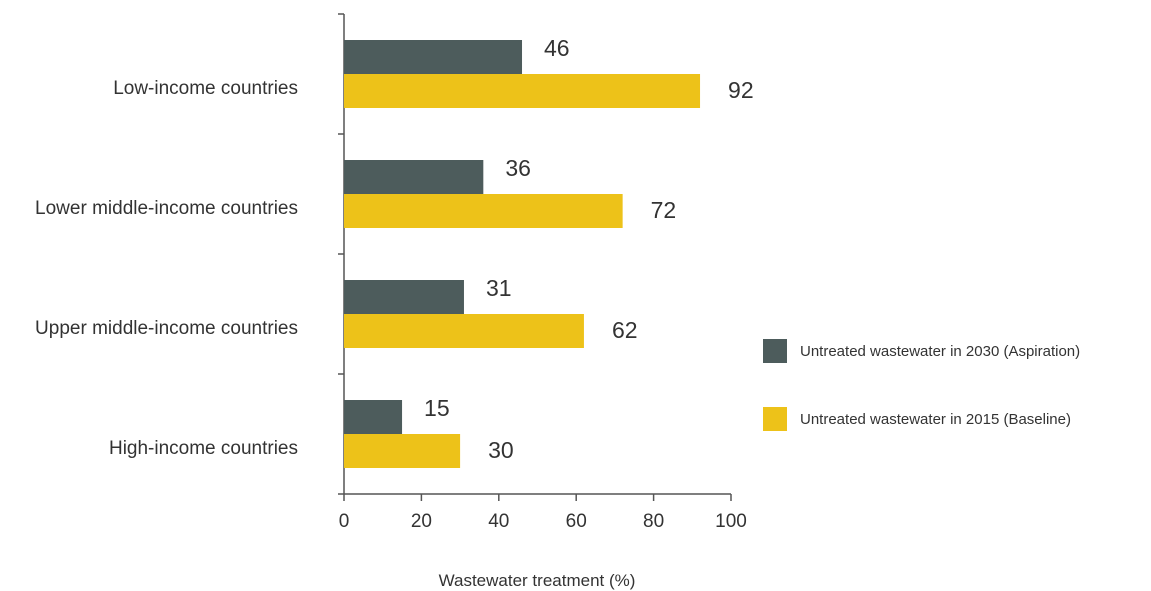 This screenshot has height=591, width=1151. What do you see at coordinates (501, 450) in the screenshot?
I see `data-label: 30` at bounding box center [501, 450].